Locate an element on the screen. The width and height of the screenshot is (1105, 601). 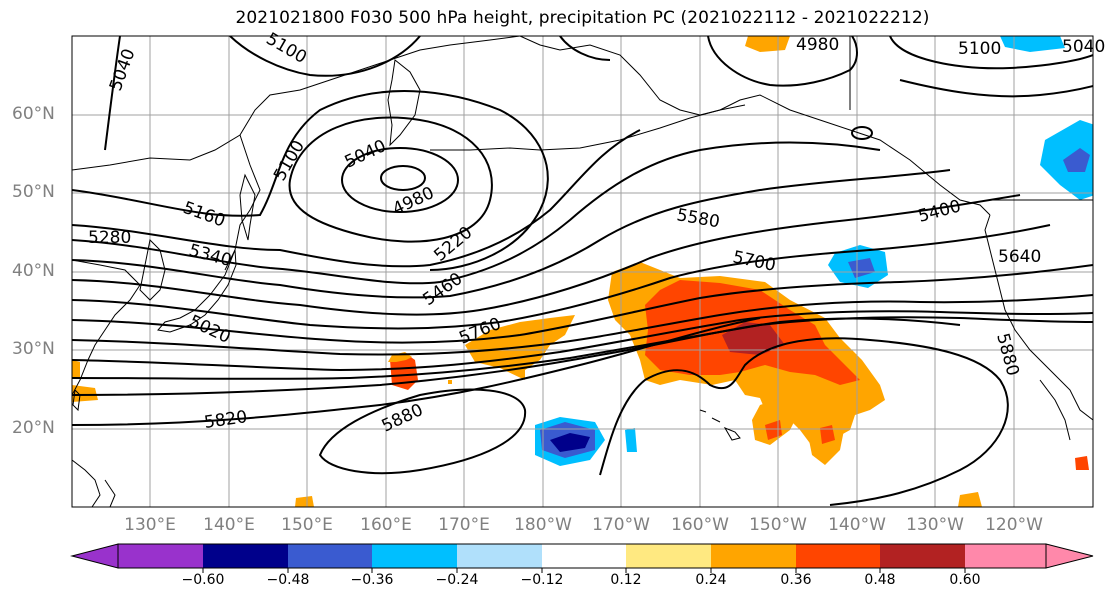
precip-neg-nw-core is located at coordinates (1076, 160).